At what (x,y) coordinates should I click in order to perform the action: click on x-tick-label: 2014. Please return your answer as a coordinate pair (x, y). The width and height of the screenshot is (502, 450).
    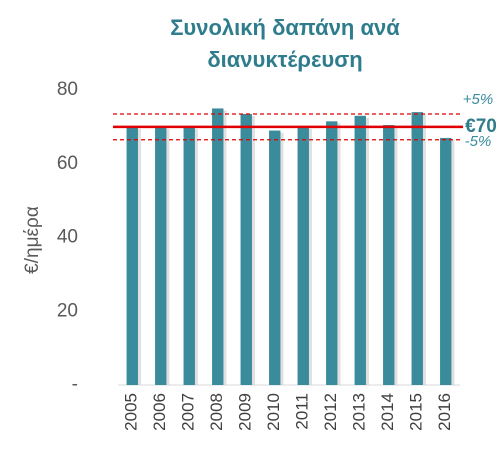
    Looking at the image, I should click on (387, 412).